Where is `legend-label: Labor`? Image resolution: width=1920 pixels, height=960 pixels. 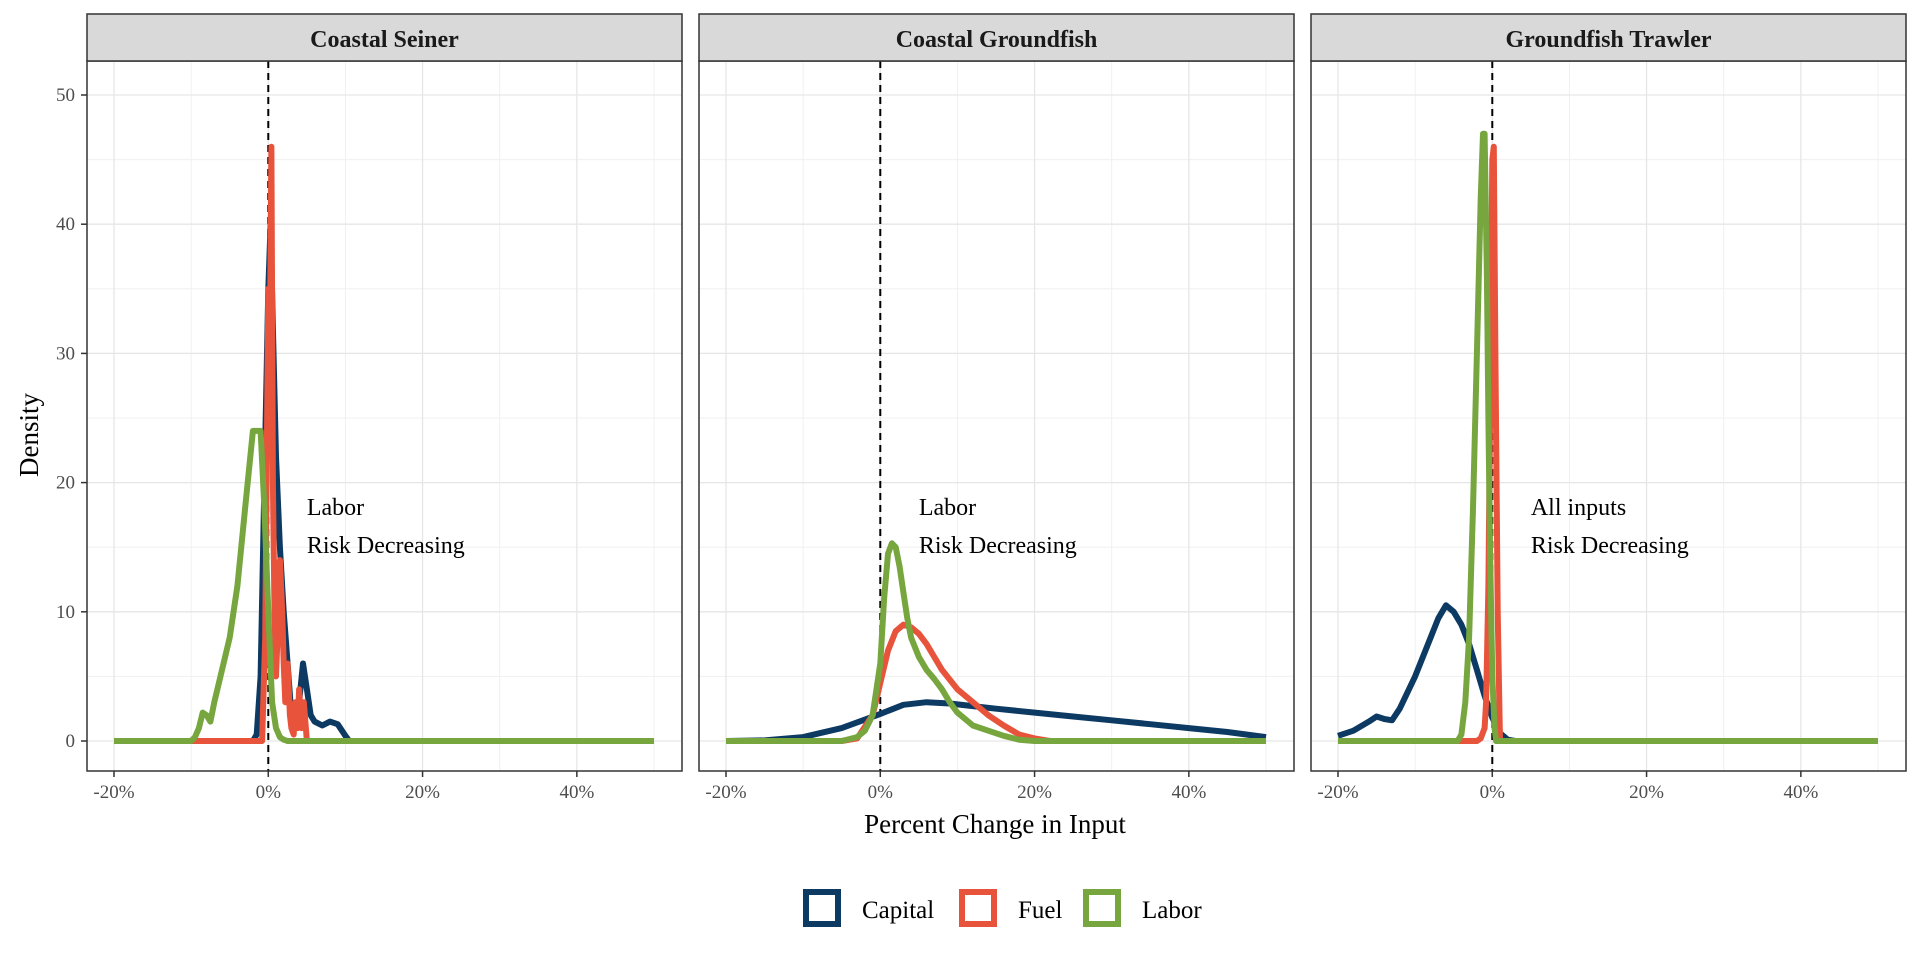 legend-label: Labor is located at coordinates (1172, 910).